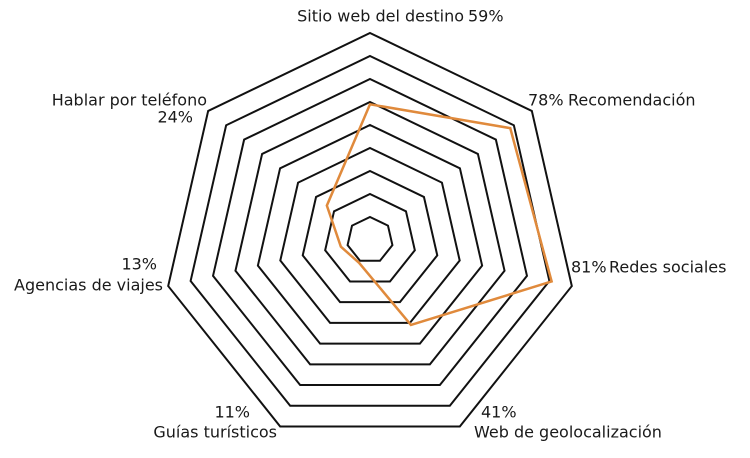  What do you see at coordinates (380, 16) in the screenshot?
I see `axis-label: Sitio web del destino` at bounding box center [380, 16].